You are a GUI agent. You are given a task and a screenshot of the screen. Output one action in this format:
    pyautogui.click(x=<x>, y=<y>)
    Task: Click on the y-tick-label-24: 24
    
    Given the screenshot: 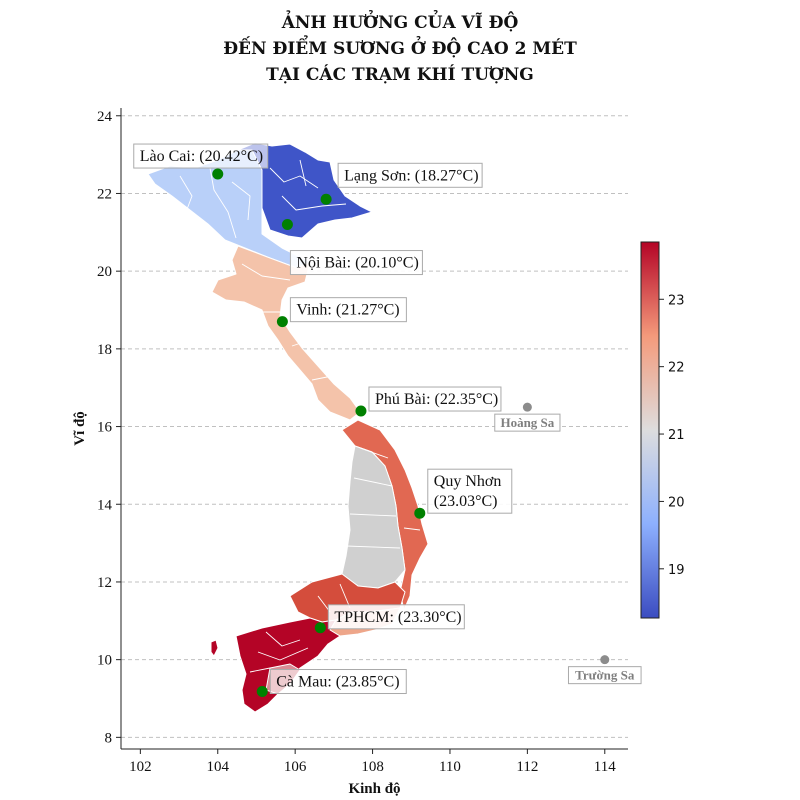 What is the action you would take?
    pyautogui.click(x=105, y=117)
    